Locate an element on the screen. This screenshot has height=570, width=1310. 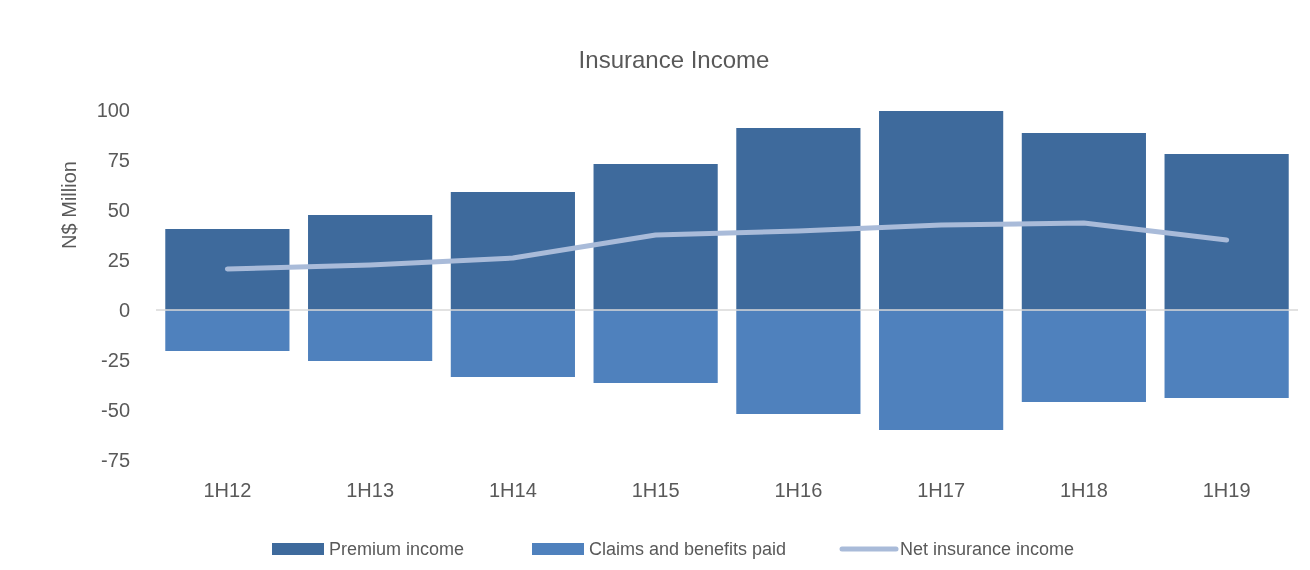
legend-label: Net insurance income is located at coordinates (987, 549).